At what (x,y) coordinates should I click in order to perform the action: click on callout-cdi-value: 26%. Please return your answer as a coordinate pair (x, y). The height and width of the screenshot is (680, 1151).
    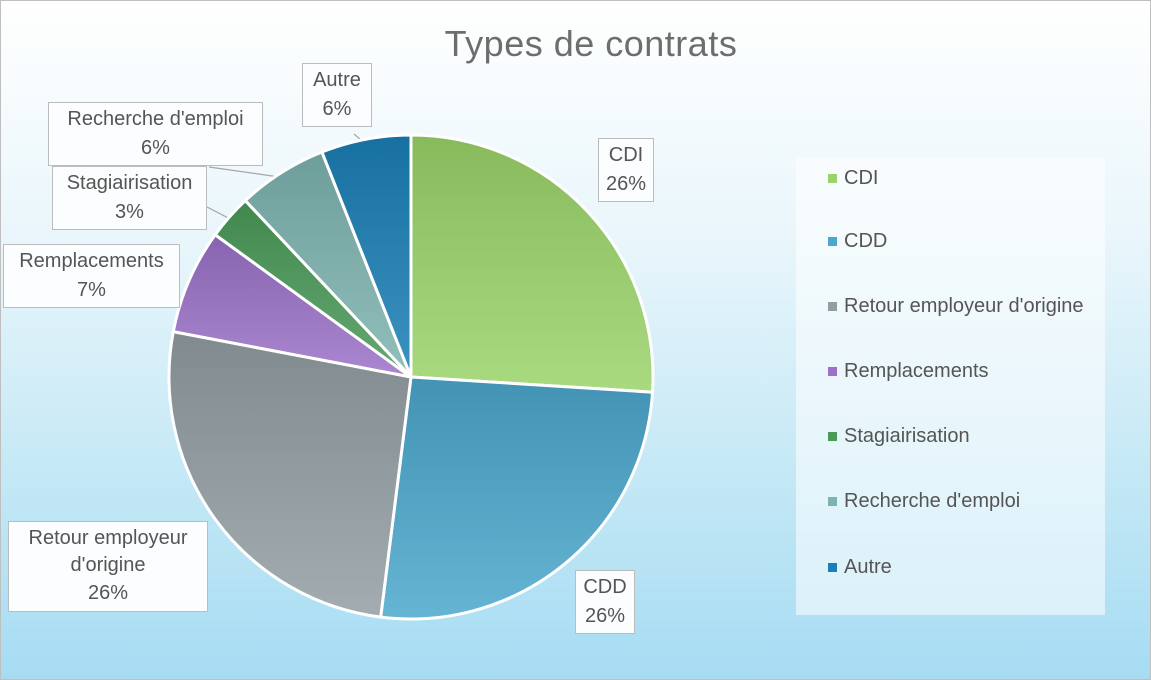
    Looking at the image, I should click on (626, 184).